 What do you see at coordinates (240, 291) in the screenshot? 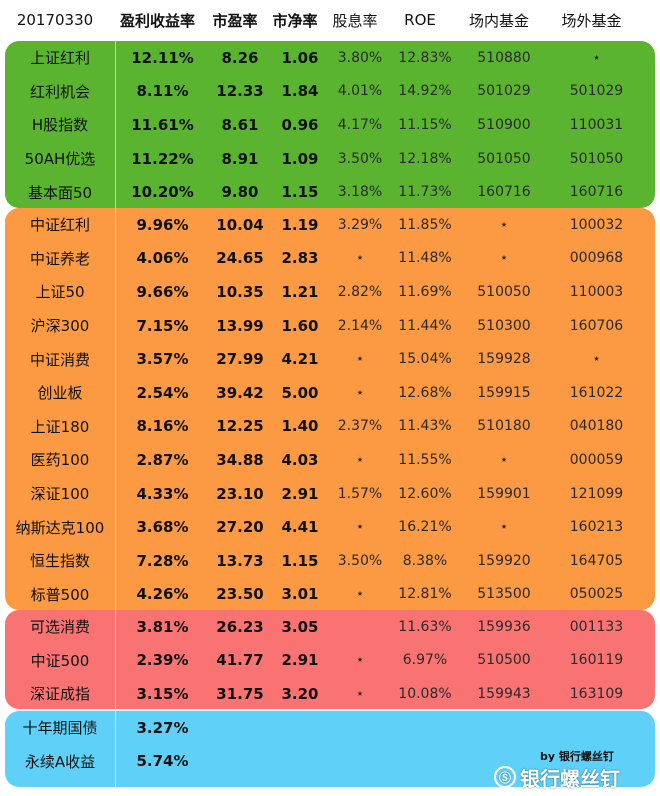
I see `cell-pe: 10.35` at bounding box center [240, 291].